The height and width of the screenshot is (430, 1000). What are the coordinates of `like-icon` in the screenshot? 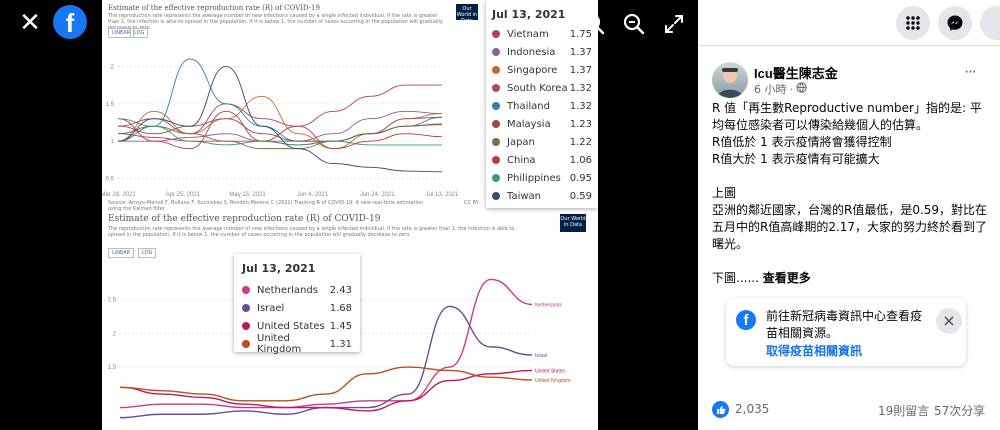 It's located at (720, 409).